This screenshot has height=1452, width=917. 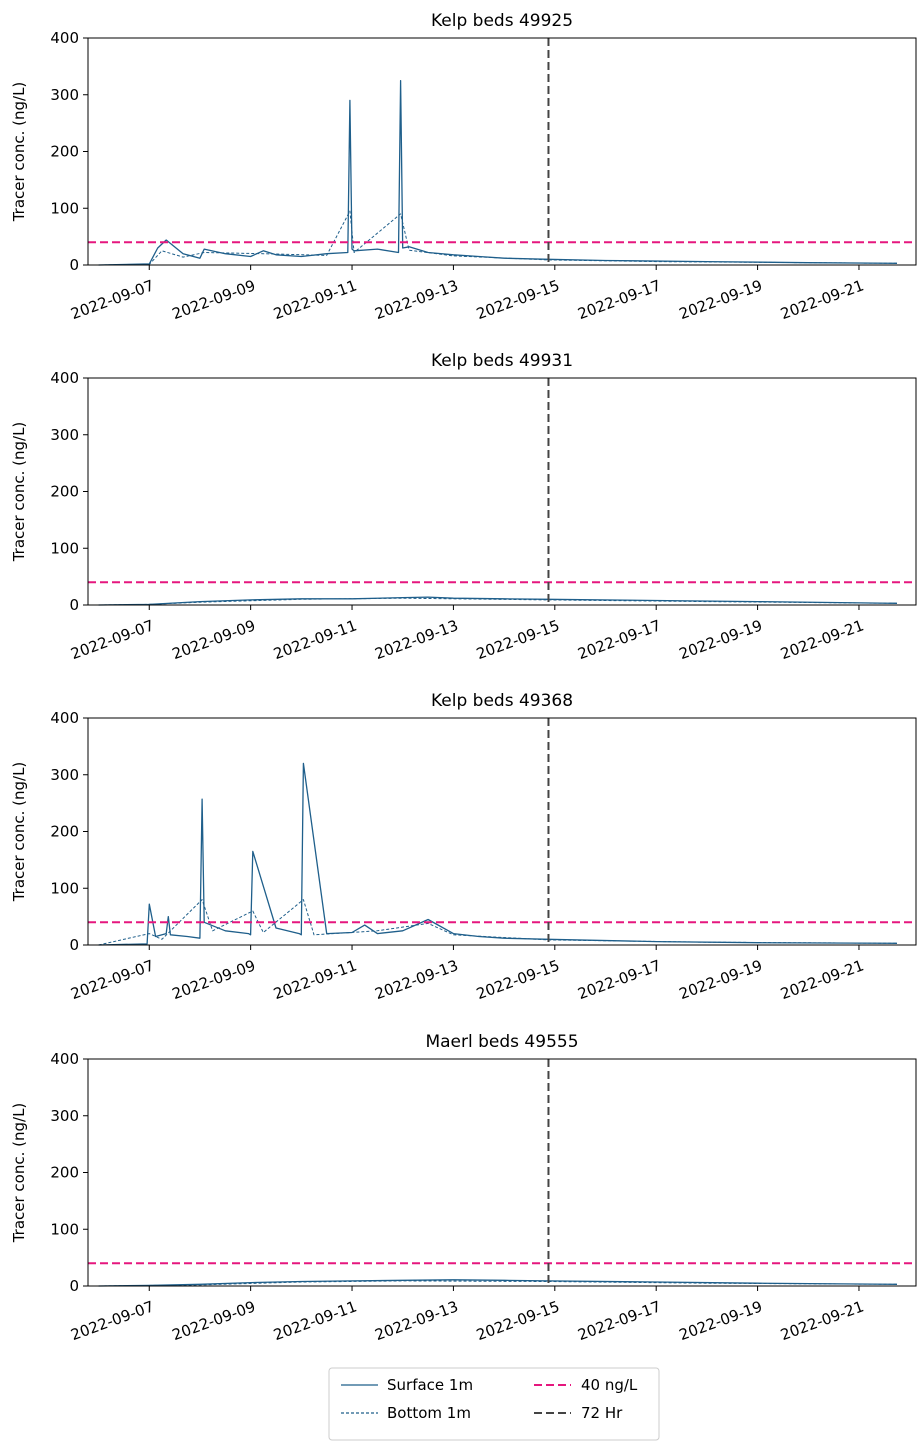 I want to click on panel-title: Kelp beds 49931, so click(x=502, y=361).